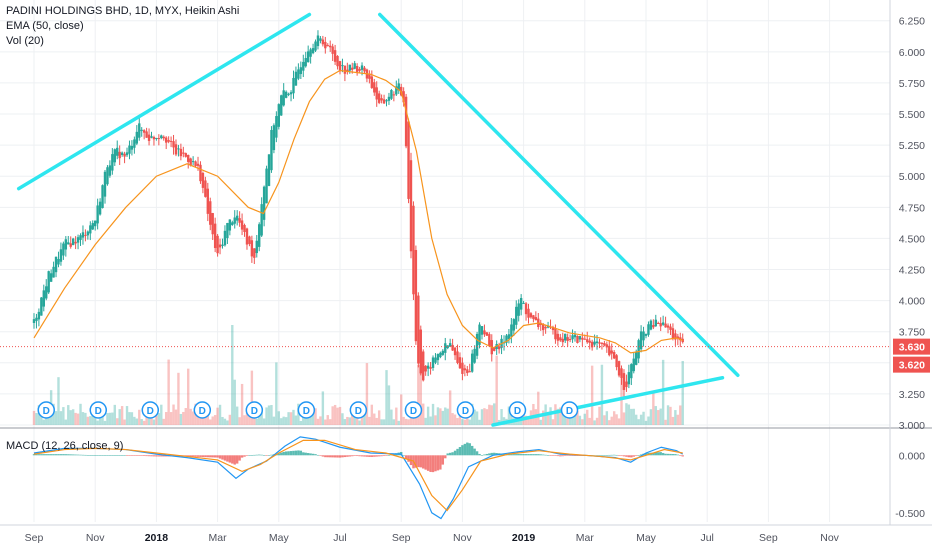 This screenshot has height=550, width=932. Describe the element at coordinates (25, 41) in the screenshot. I see `volume-legend: Vol (20)` at that location.